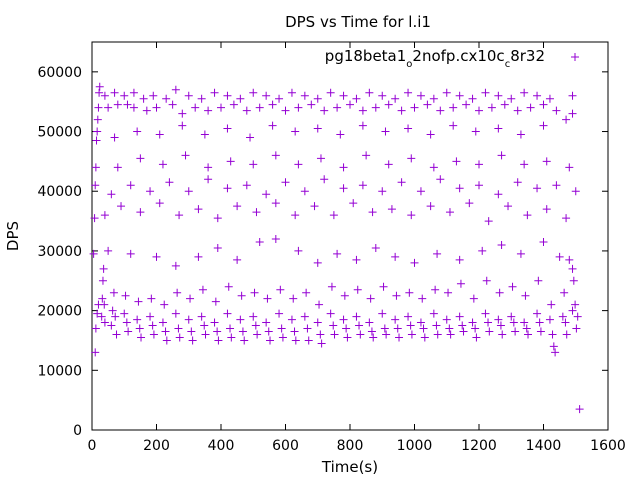 The height and width of the screenshot is (480, 640). Describe the element at coordinates (366, 56) in the screenshot. I see `legend-label-part-1: pg18beta1` at that location.